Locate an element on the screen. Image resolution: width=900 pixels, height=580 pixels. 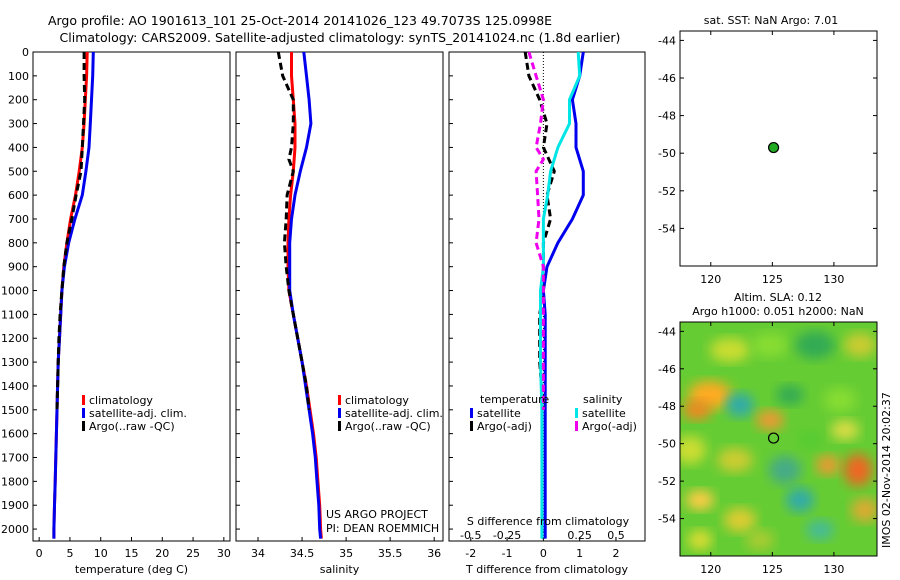
difference-xaxis-label: T difference from climatology is located at coordinates (546, 569).